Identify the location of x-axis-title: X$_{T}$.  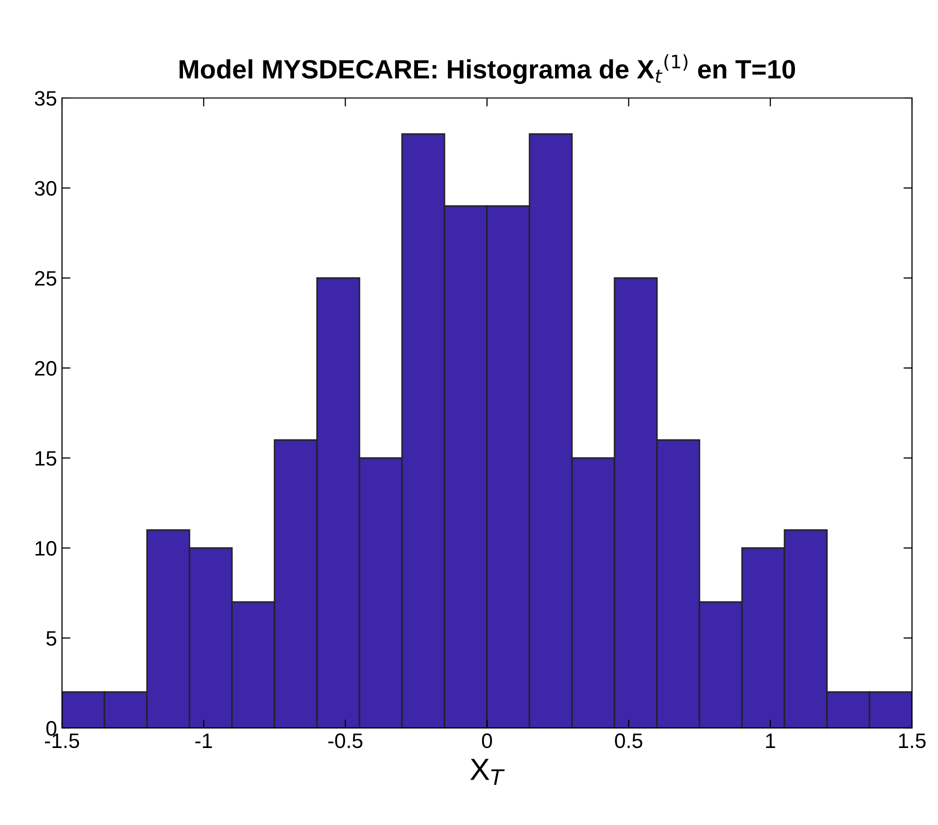
(487, 771).